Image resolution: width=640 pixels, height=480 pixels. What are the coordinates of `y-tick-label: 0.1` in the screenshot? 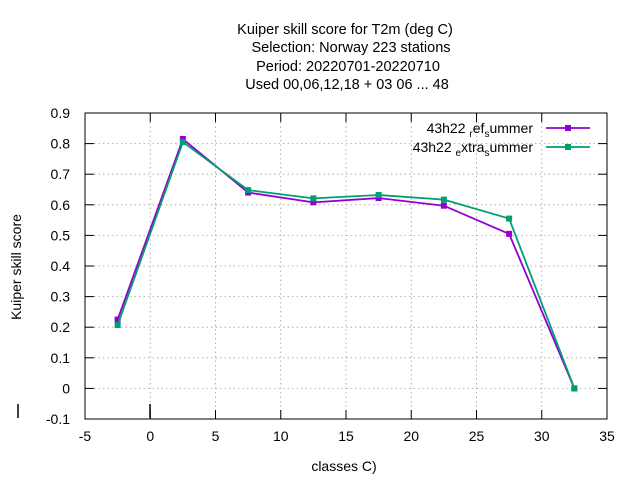 It's located at (61, 358).